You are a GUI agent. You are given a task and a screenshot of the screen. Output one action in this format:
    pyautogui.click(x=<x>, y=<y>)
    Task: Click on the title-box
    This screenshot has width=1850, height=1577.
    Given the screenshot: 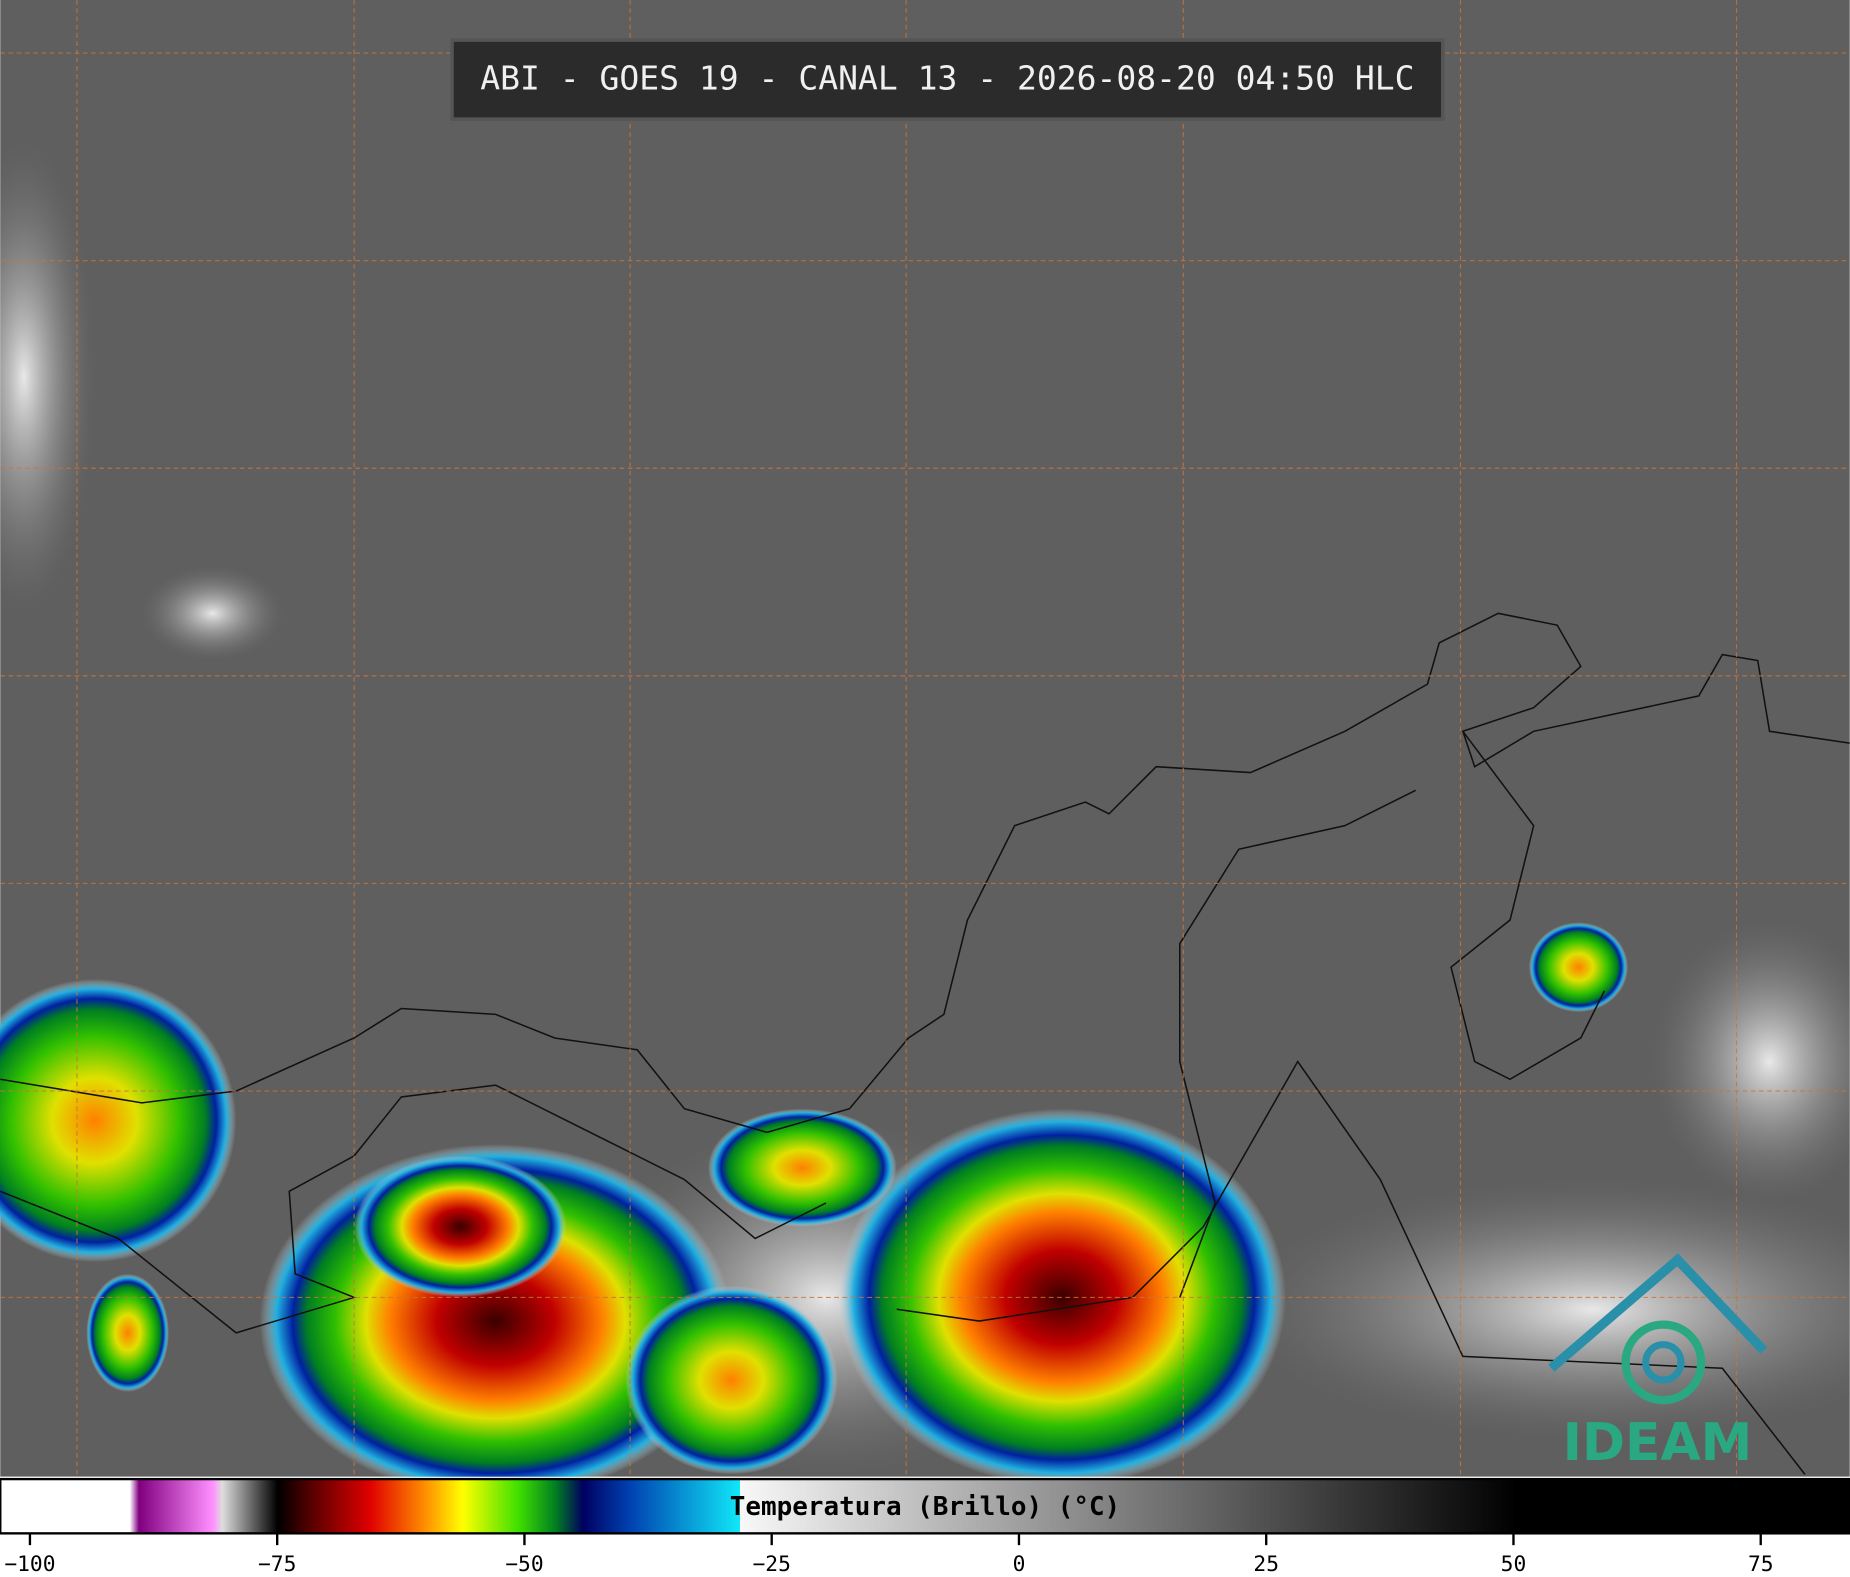 What is the action you would take?
    pyautogui.click(x=947, y=79)
    